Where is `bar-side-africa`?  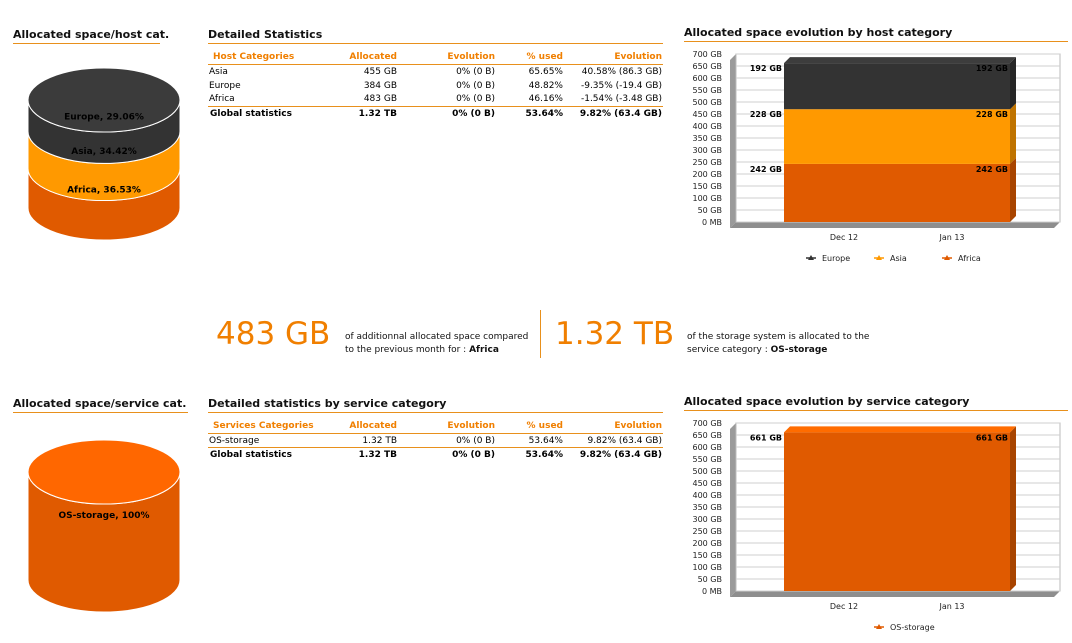
bar-side-africa is located at coordinates (1013, 189).